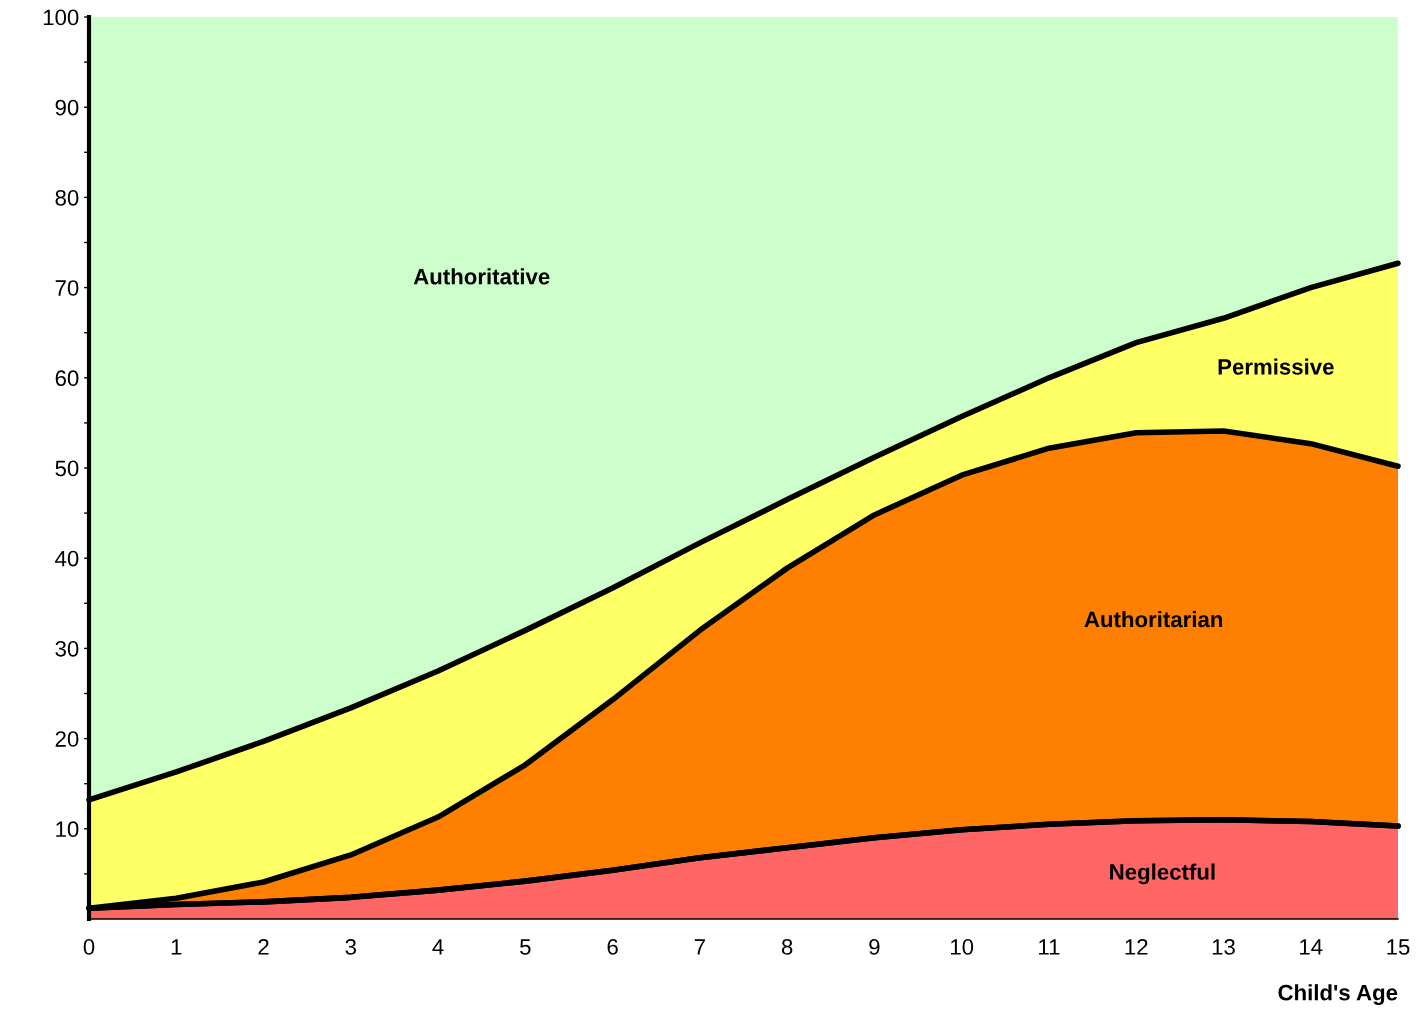 Image resolution: width=1421 pixels, height=1023 pixels. Describe the element at coordinates (350, 947) in the screenshot. I see `x-tick-label: 3` at that location.